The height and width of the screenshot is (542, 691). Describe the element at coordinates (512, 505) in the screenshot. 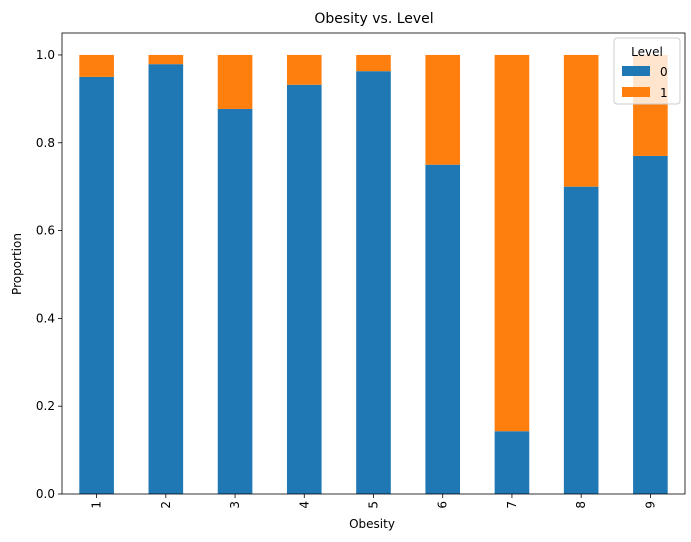

I see `x-tick-label: 7` at that location.